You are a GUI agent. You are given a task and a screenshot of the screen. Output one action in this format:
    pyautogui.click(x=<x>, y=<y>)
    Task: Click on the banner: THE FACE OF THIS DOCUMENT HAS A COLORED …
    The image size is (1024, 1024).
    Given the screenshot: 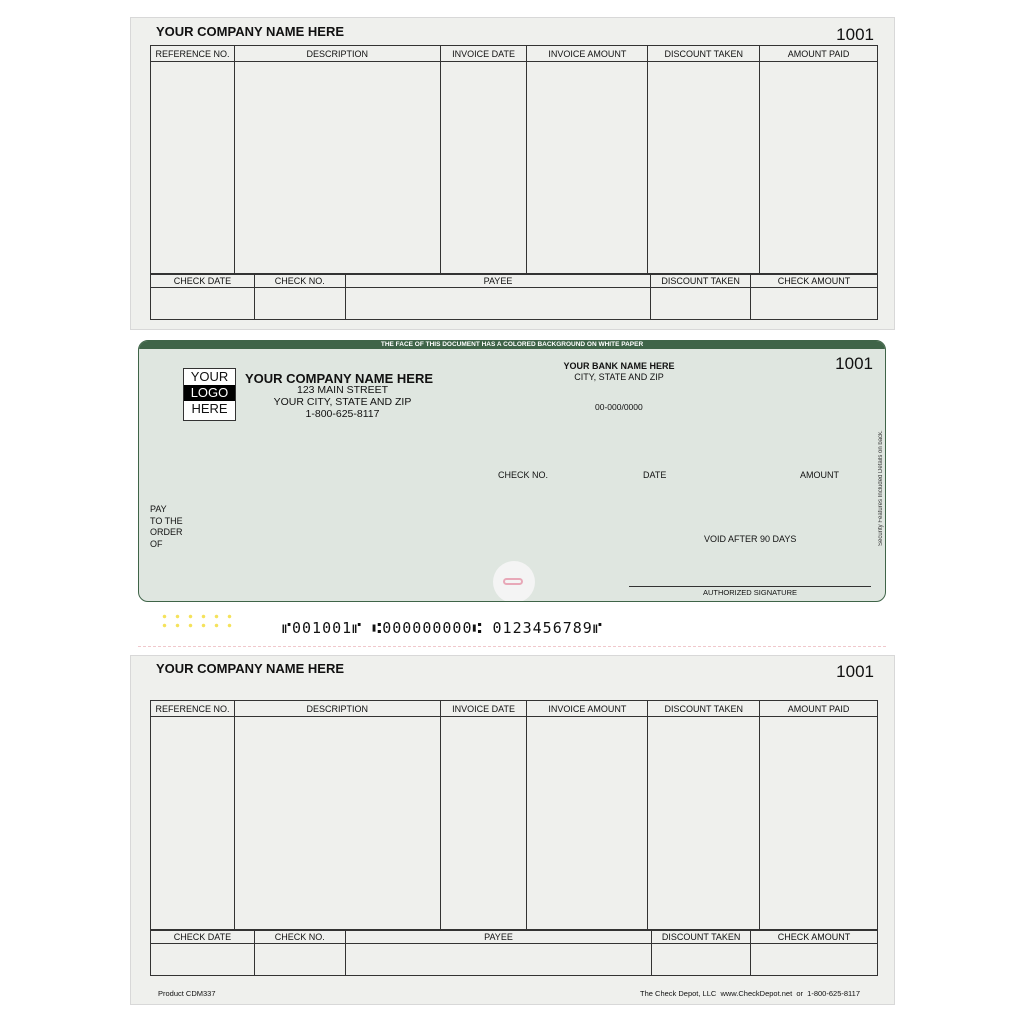 What is the action you would take?
    pyautogui.click(x=512, y=345)
    